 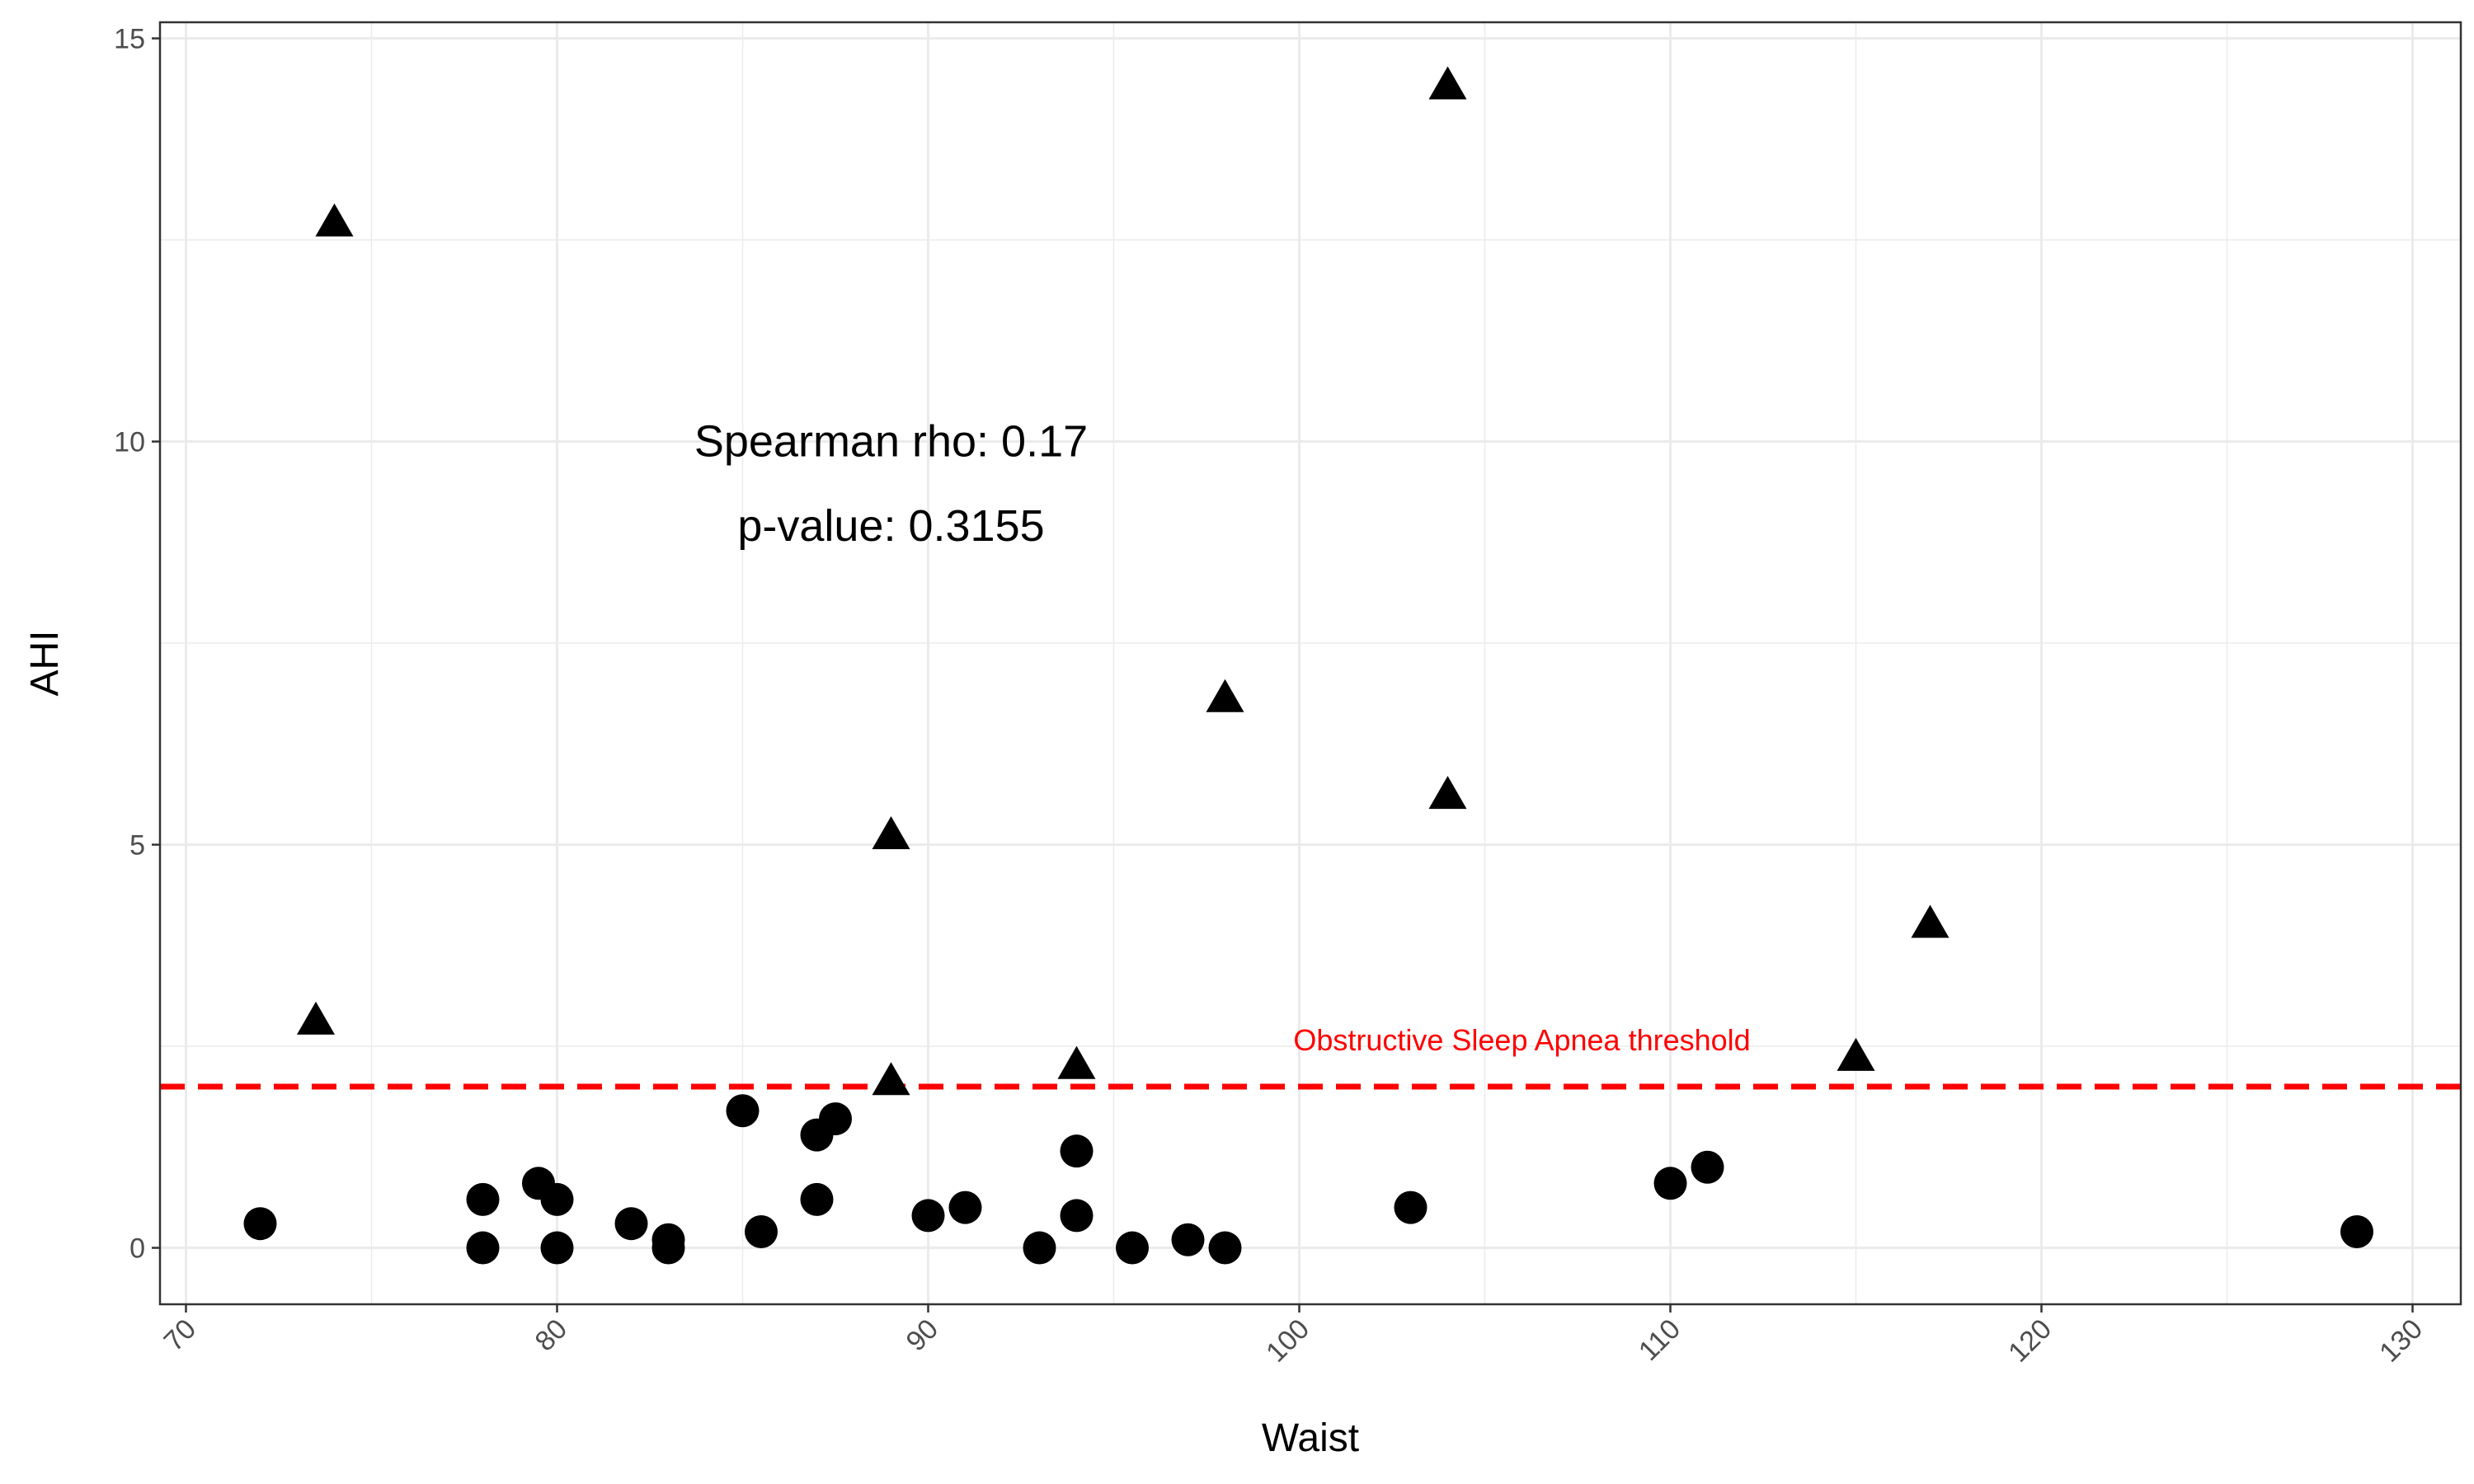 I want to click on threshold-label: Obstructive Sleep Apnea threshold, so click(x=1521, y=1040).